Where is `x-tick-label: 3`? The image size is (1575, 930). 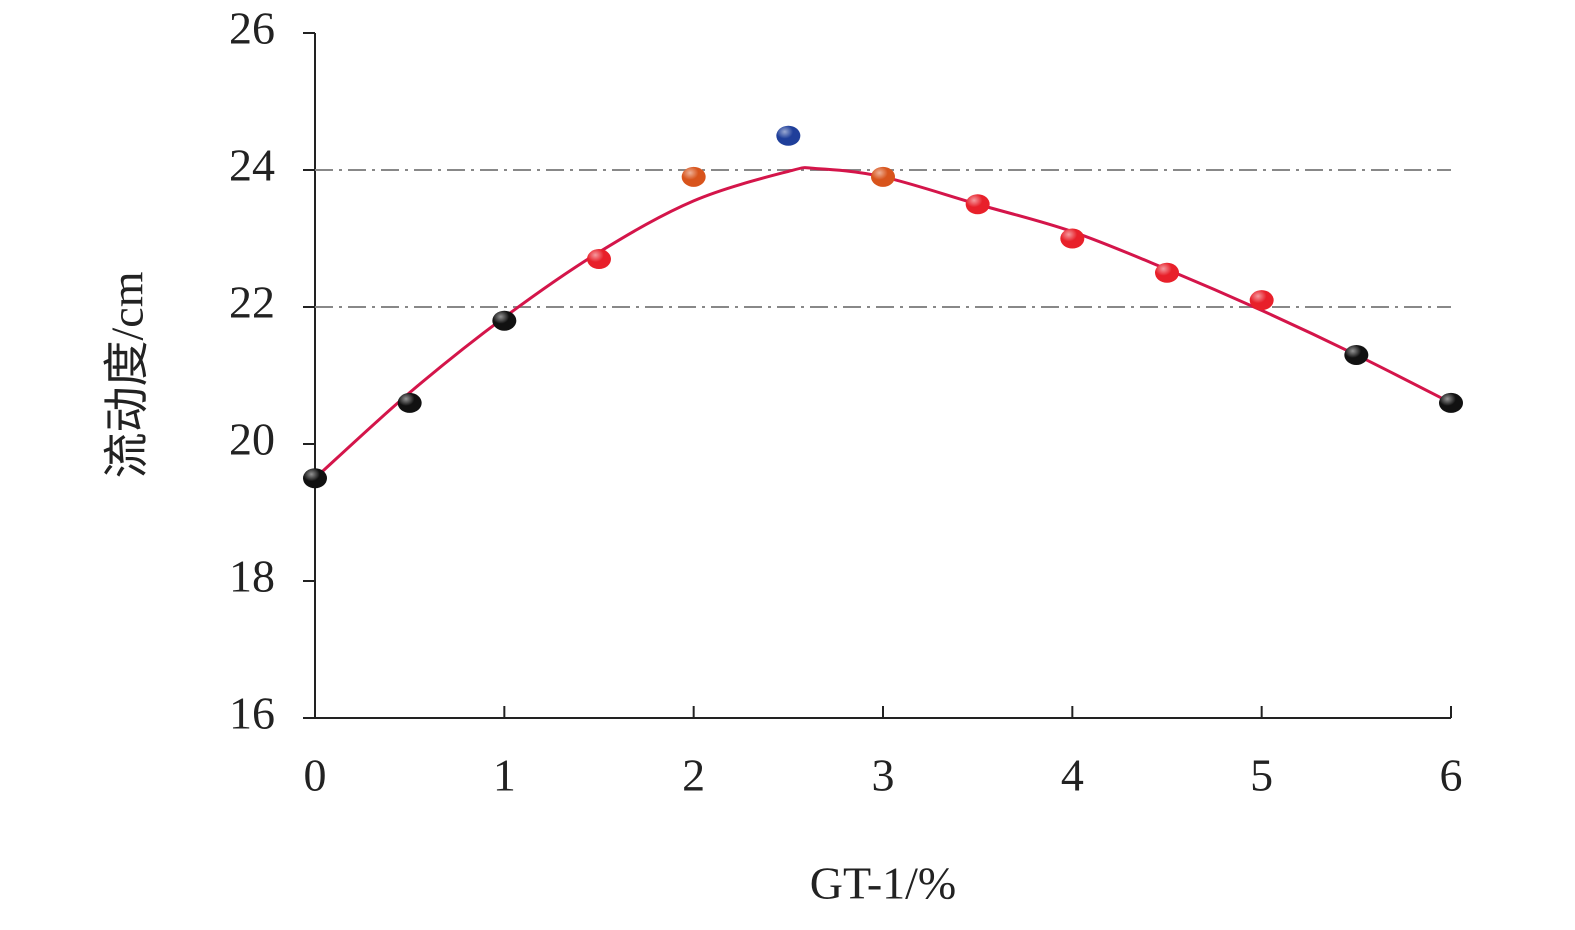 x-tick-label: 3 is located at coordinates (883, 775).